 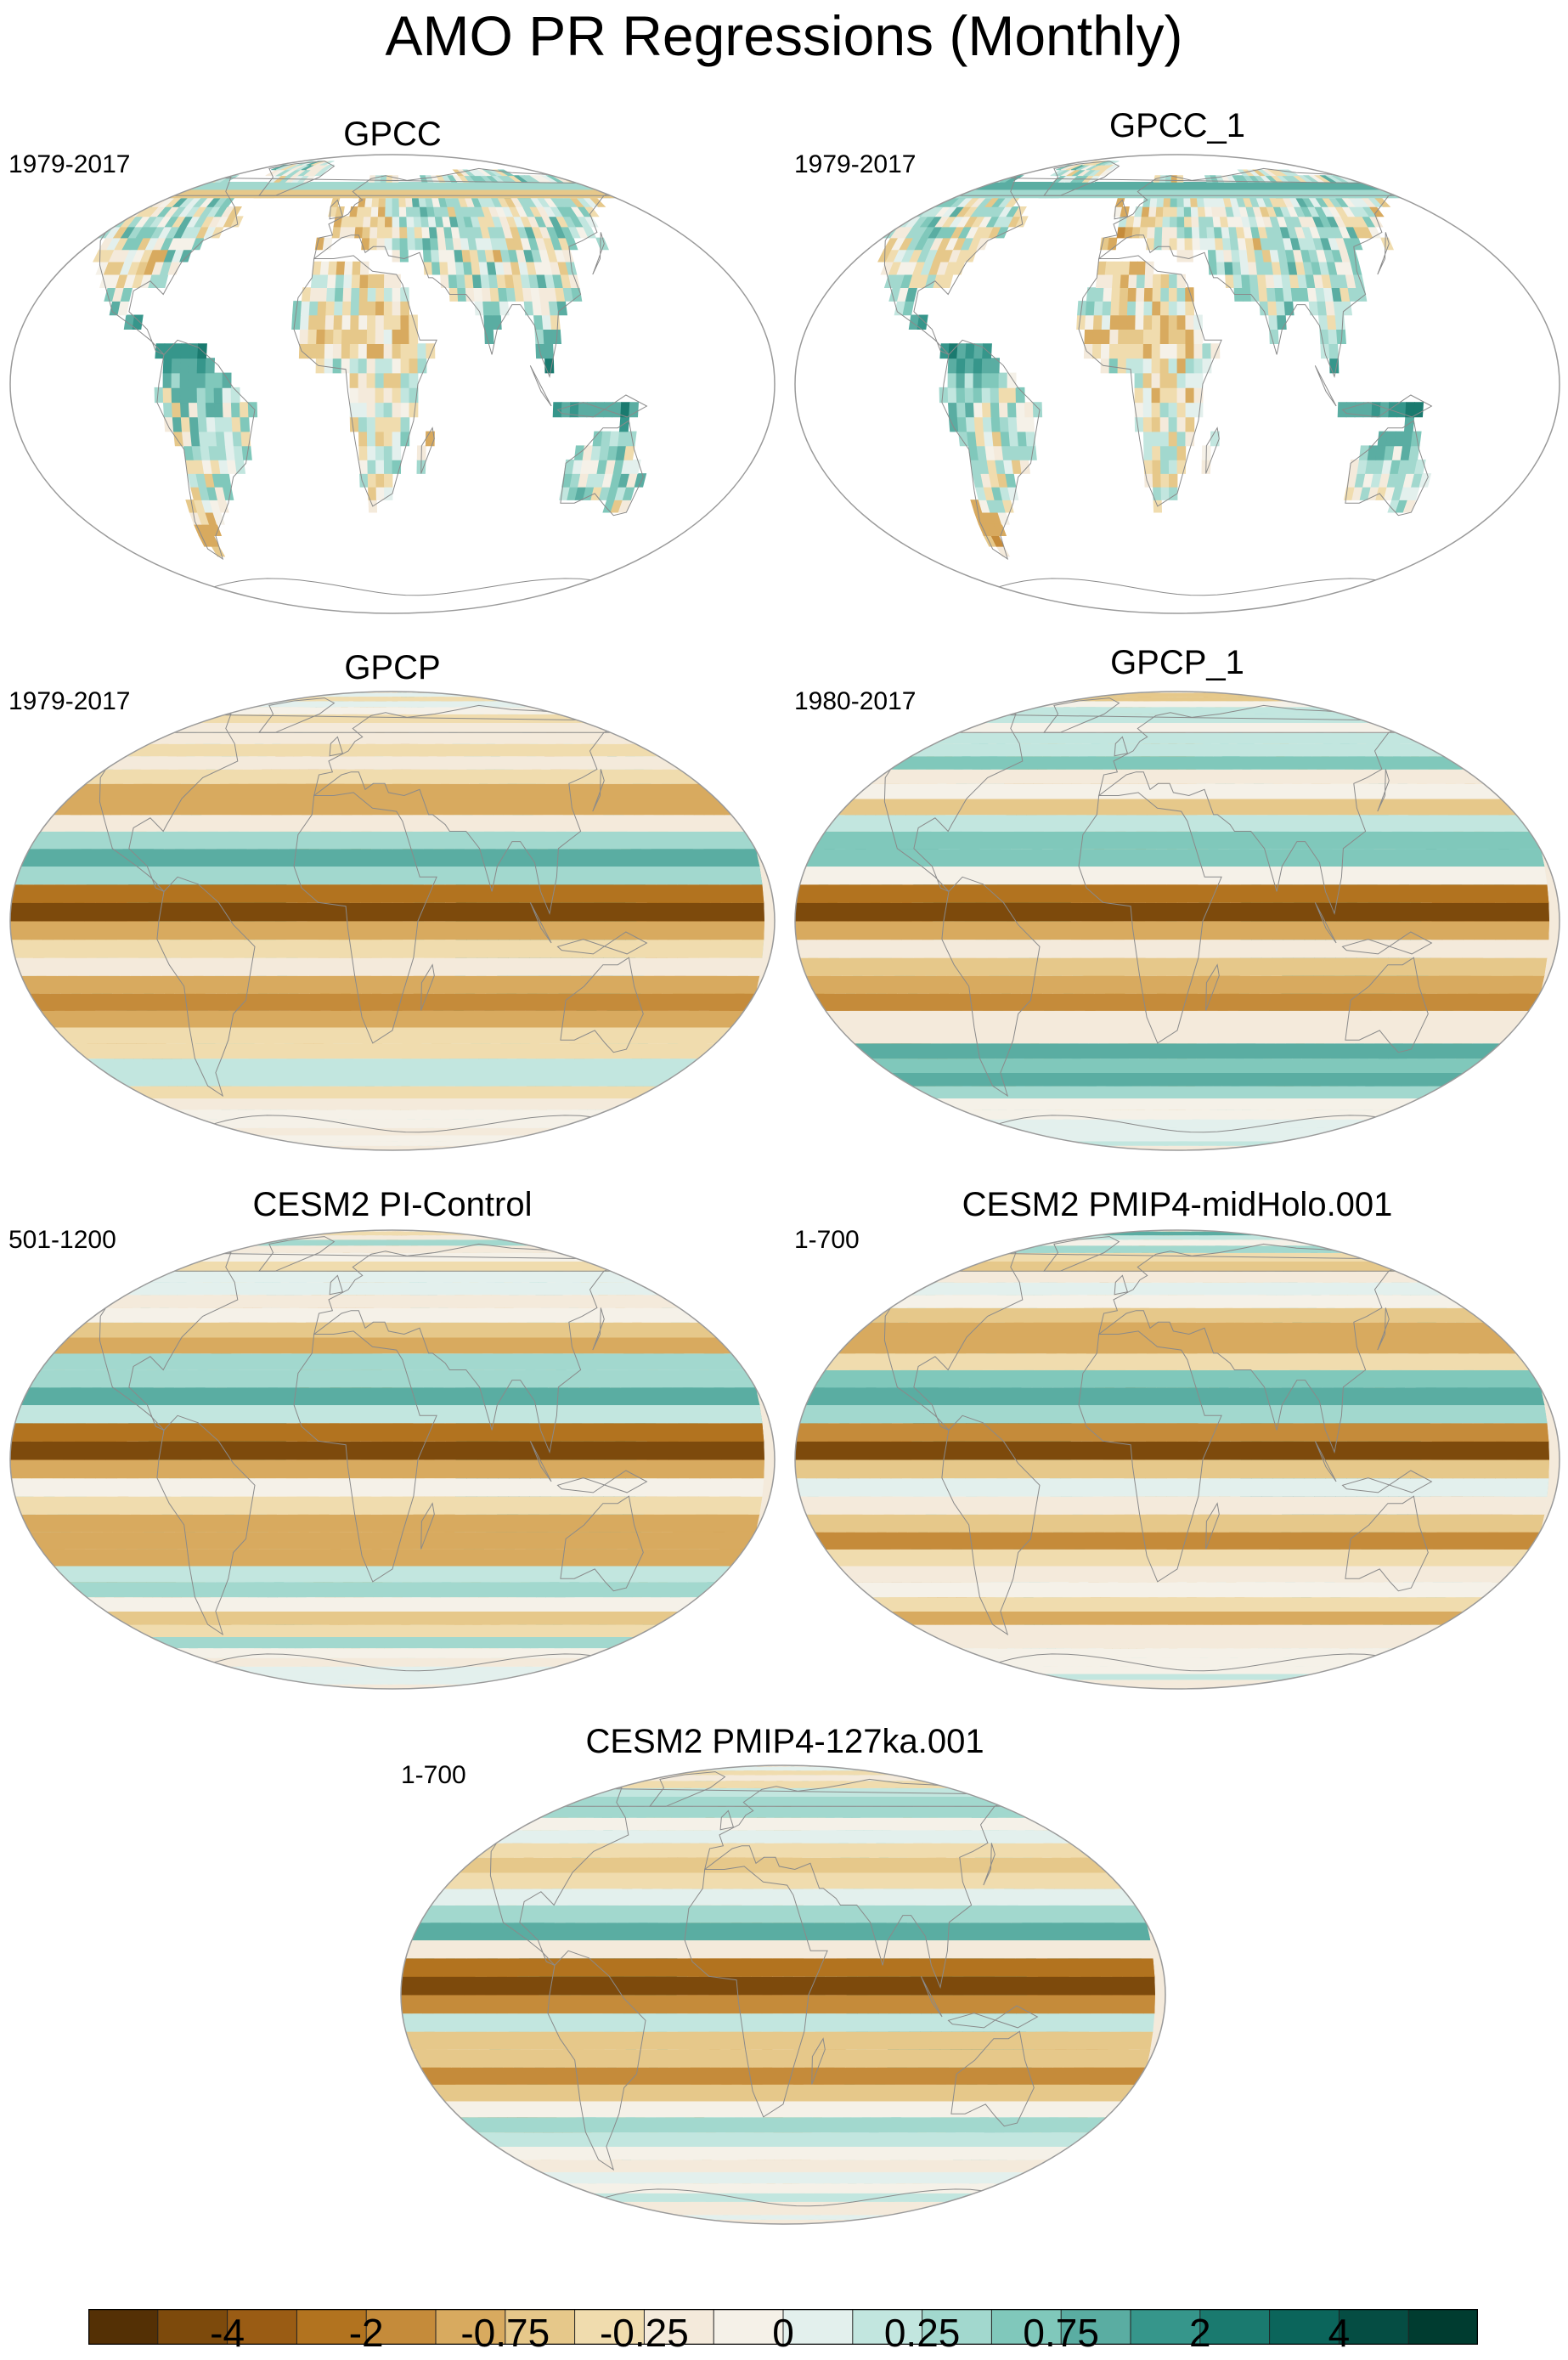 I want to click on panel-title: GPCC, so click(x=393, y=134).